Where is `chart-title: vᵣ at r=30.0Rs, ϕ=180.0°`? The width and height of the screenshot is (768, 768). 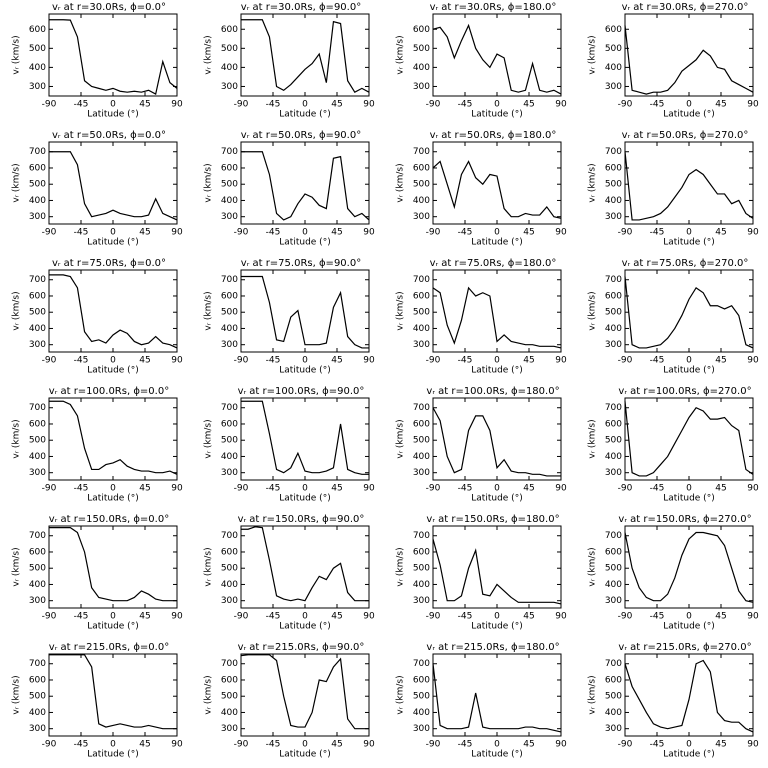 chart-title: vᵣ at r=30.0Rs, ϕ=180.0° is located at coordinates (493, 7).